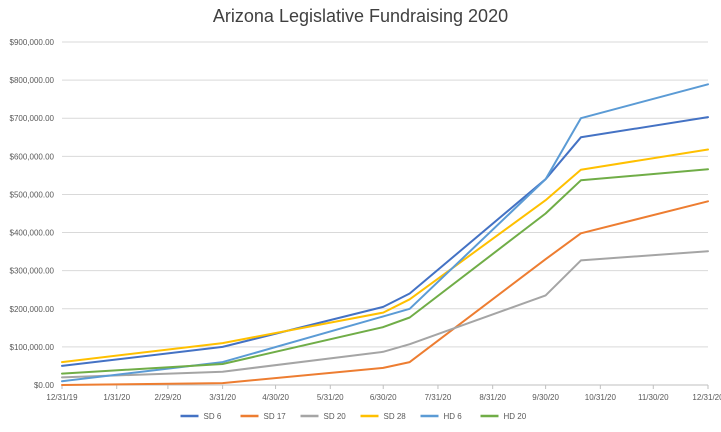 Image resolution: width=721 pixels, height=432 pixels. What do you see at coordinates (32, 233) in the screenshot?
I see `y-tick-label: $400,000.00` at bounding box center [32, 233].